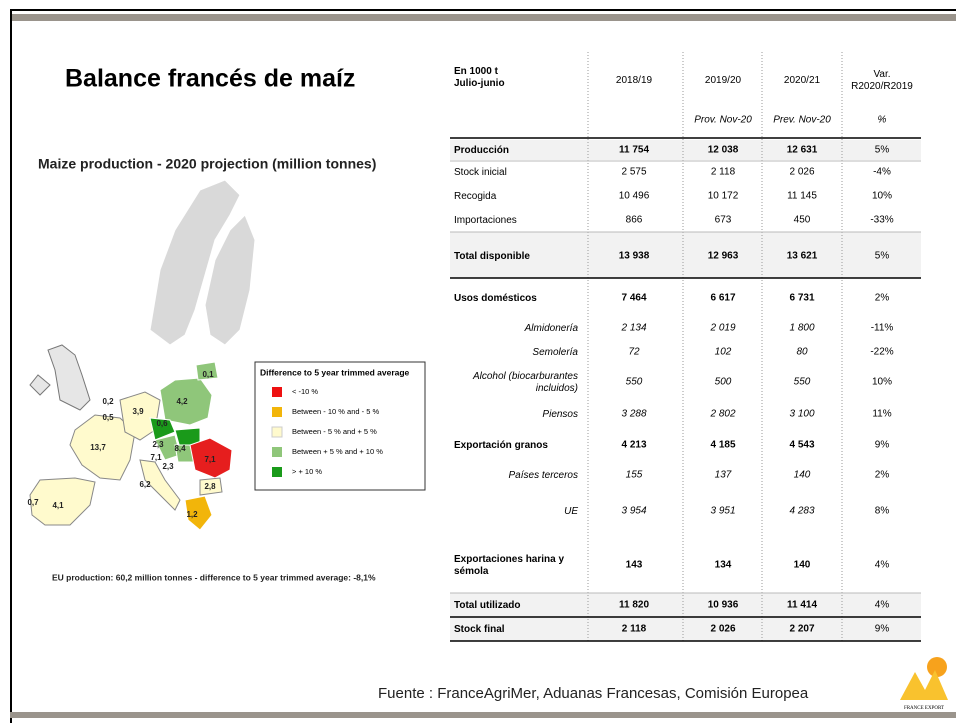 Image resolution: width=956 pixels, height=728 pixels. I want to click on map-label: 13,7, so click(98, 447).